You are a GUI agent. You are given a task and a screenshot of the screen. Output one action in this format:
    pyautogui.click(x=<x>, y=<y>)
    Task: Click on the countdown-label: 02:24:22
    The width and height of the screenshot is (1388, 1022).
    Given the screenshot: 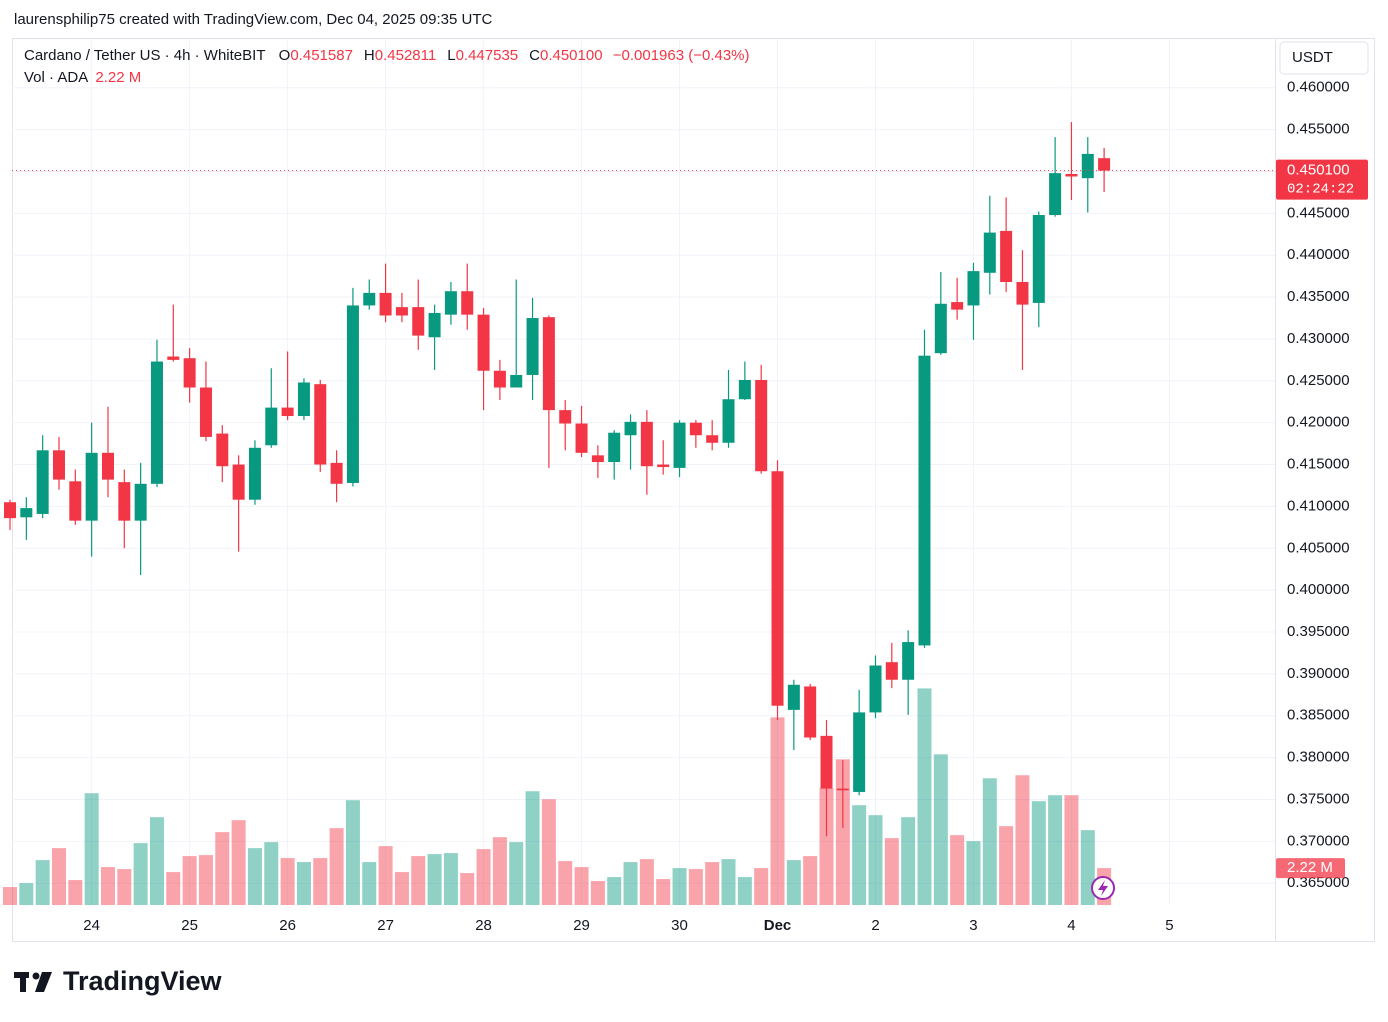 What is the action you would take?
    pyautogui.click(x=1320, y=189)
    